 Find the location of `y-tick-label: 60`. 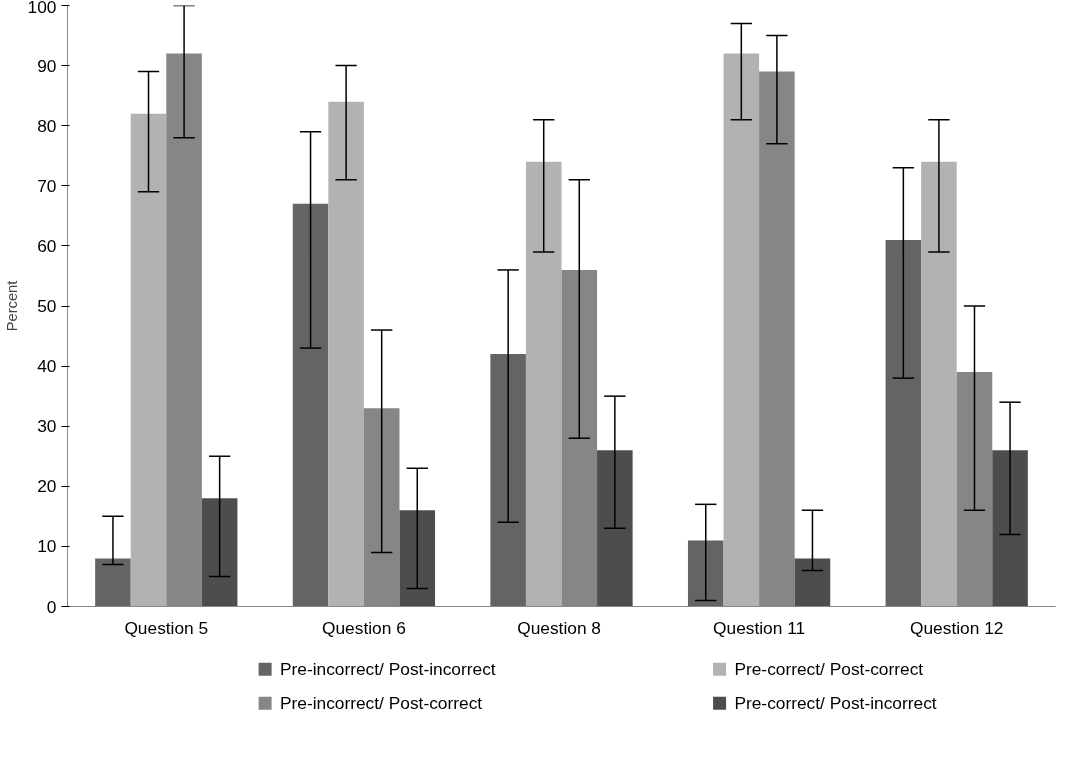

y-tick-label: 60 is located at coordinates (47, 245).